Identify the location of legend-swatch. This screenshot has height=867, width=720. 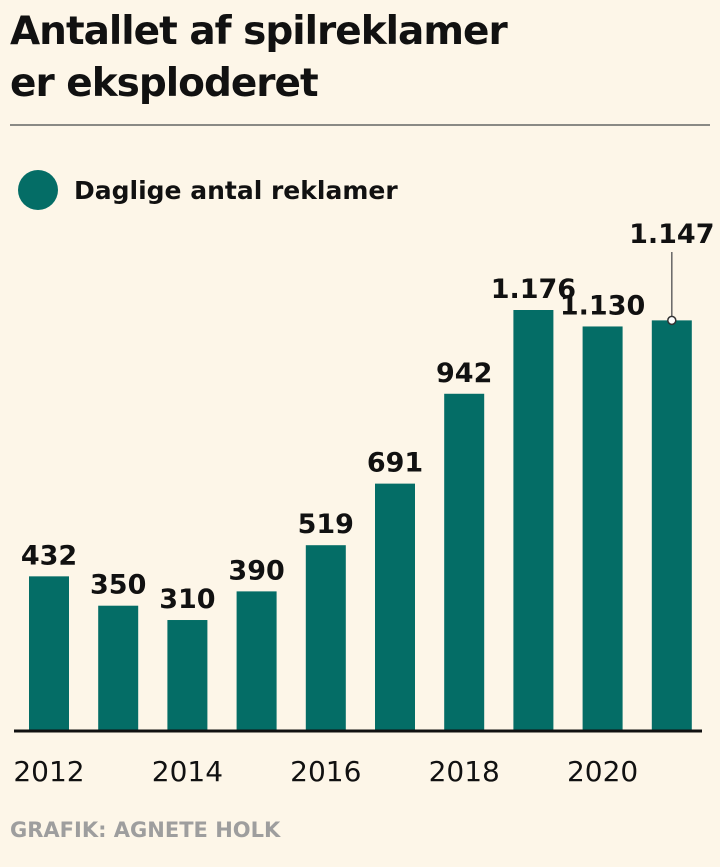
(38, 190).